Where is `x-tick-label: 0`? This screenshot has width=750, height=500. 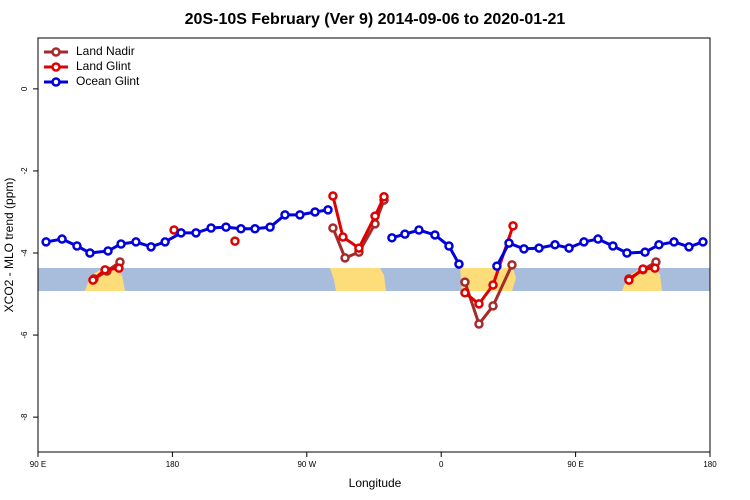
x-tick-label: 0 is located at coordinates (441, 464).